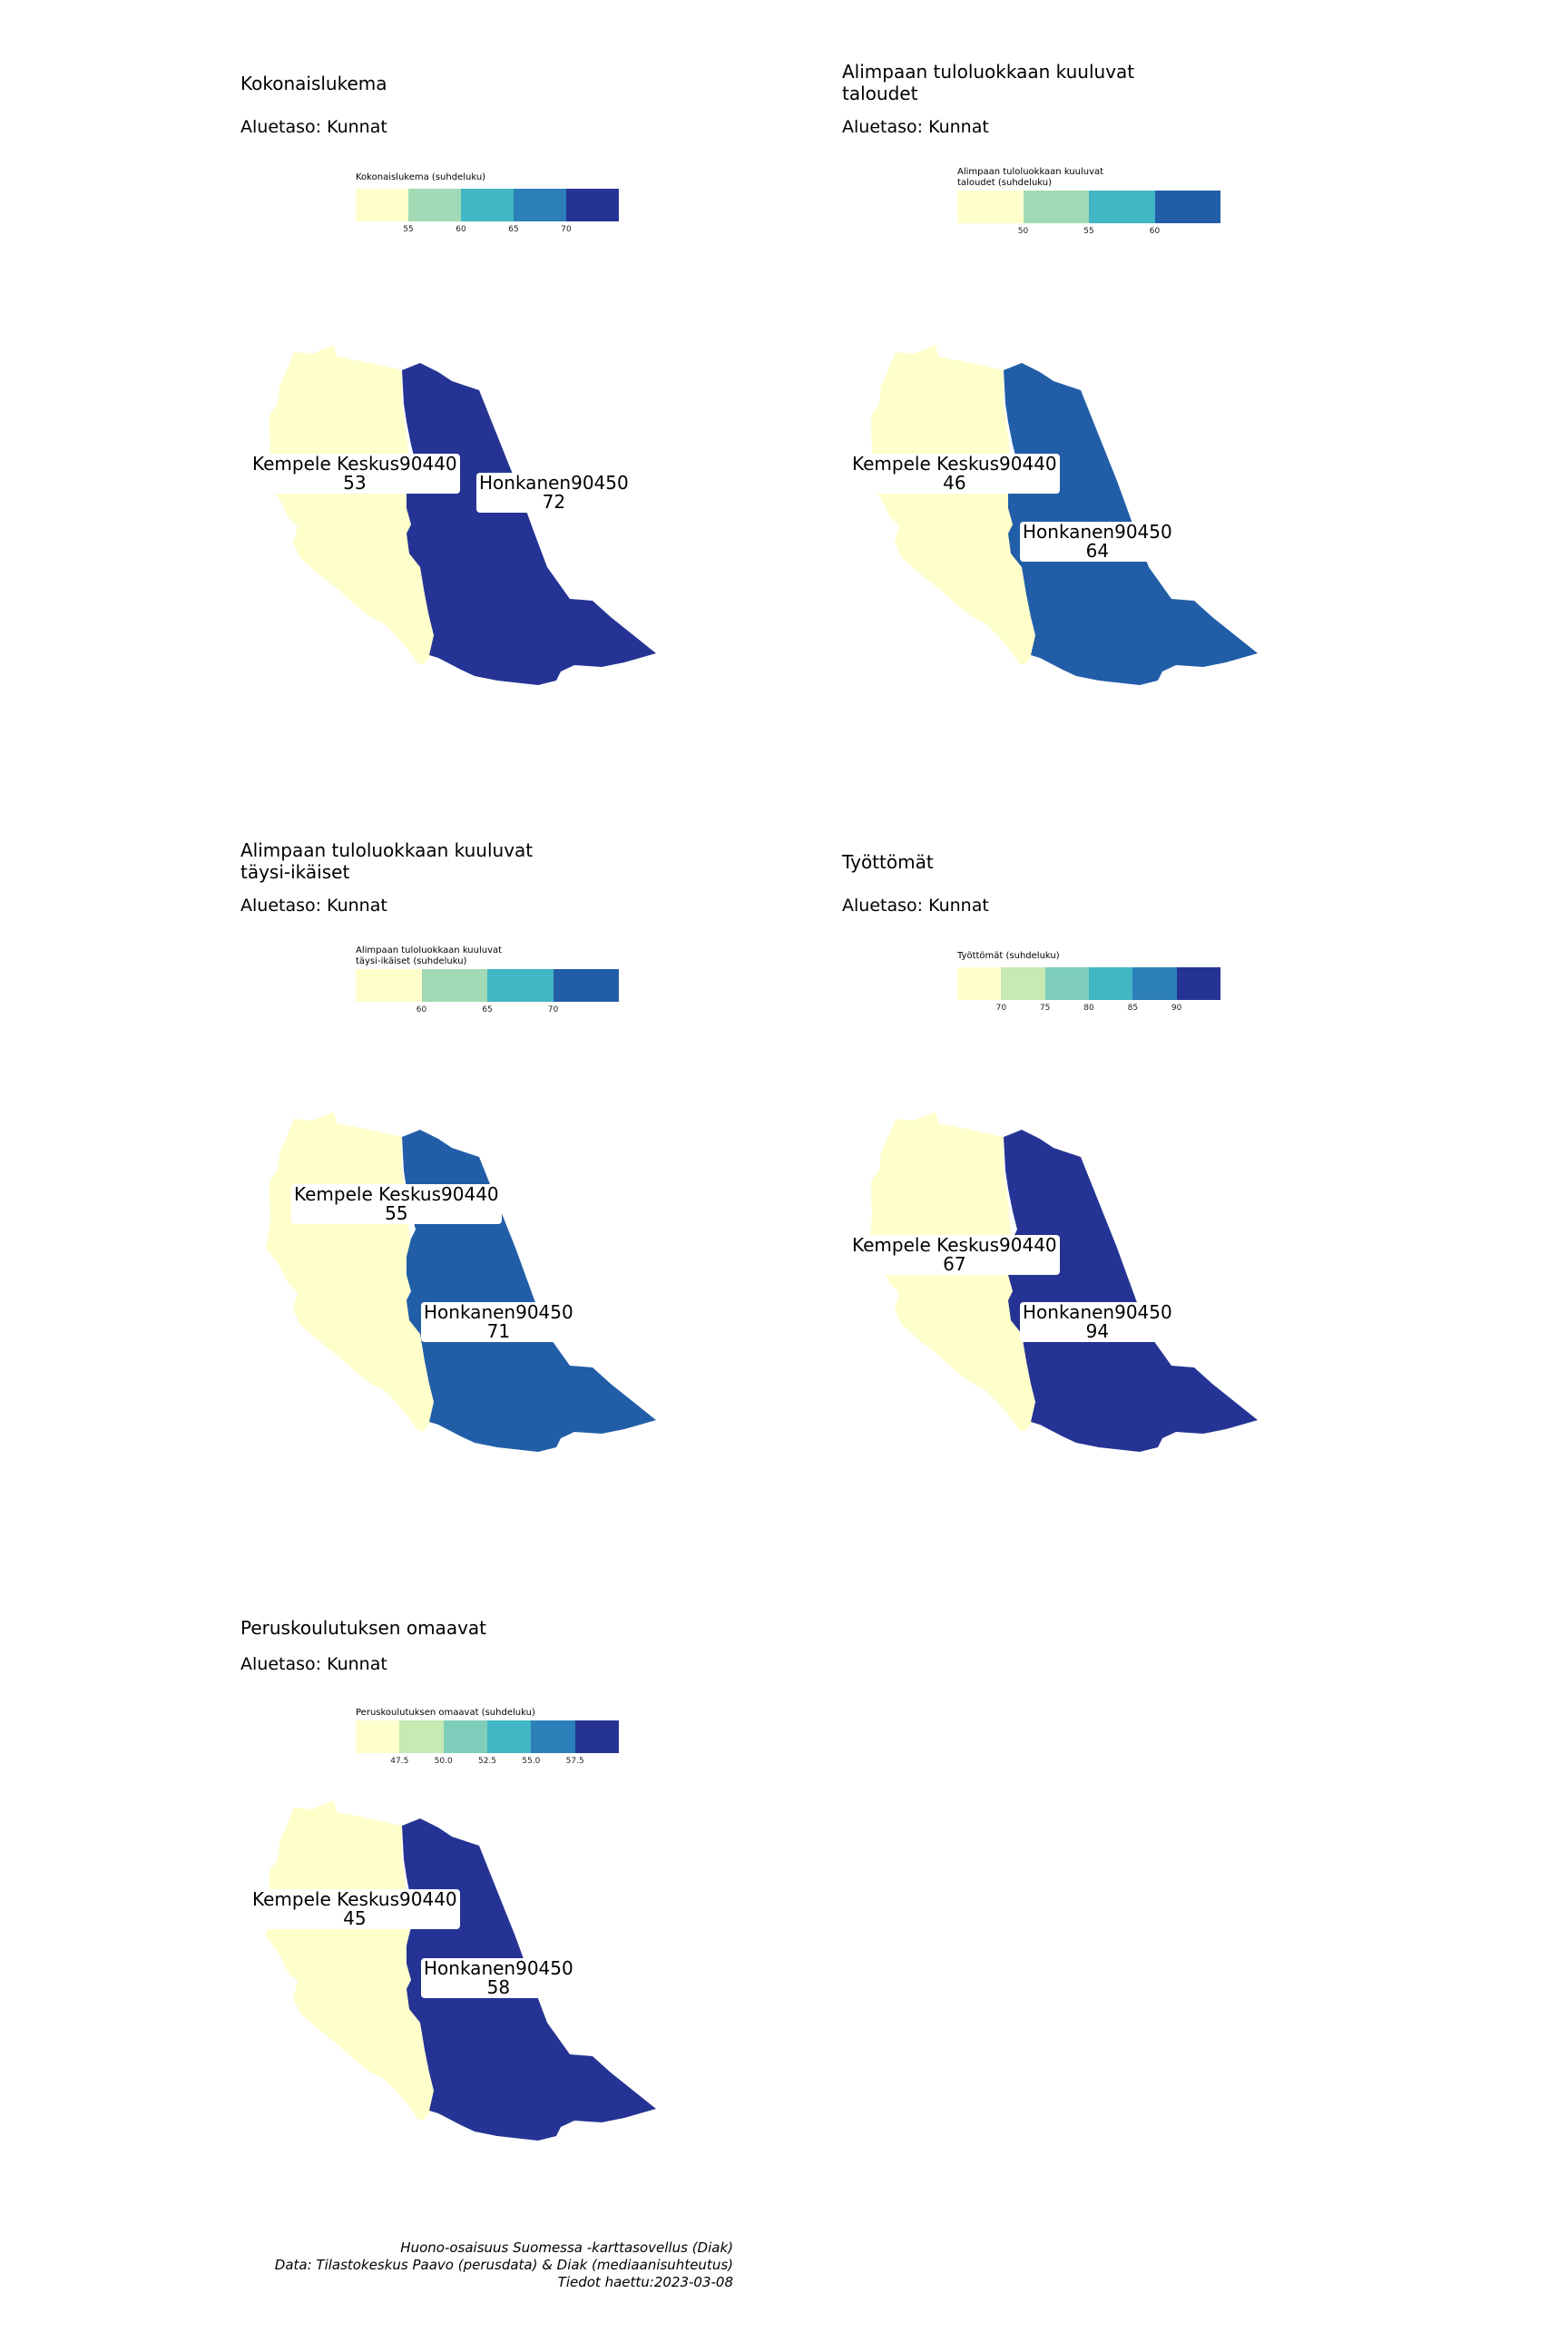 Image resolution: width=1568 pixels, height=2352 pixels. I want to click on legend-tick-label: 85, so click(1133, 1008).